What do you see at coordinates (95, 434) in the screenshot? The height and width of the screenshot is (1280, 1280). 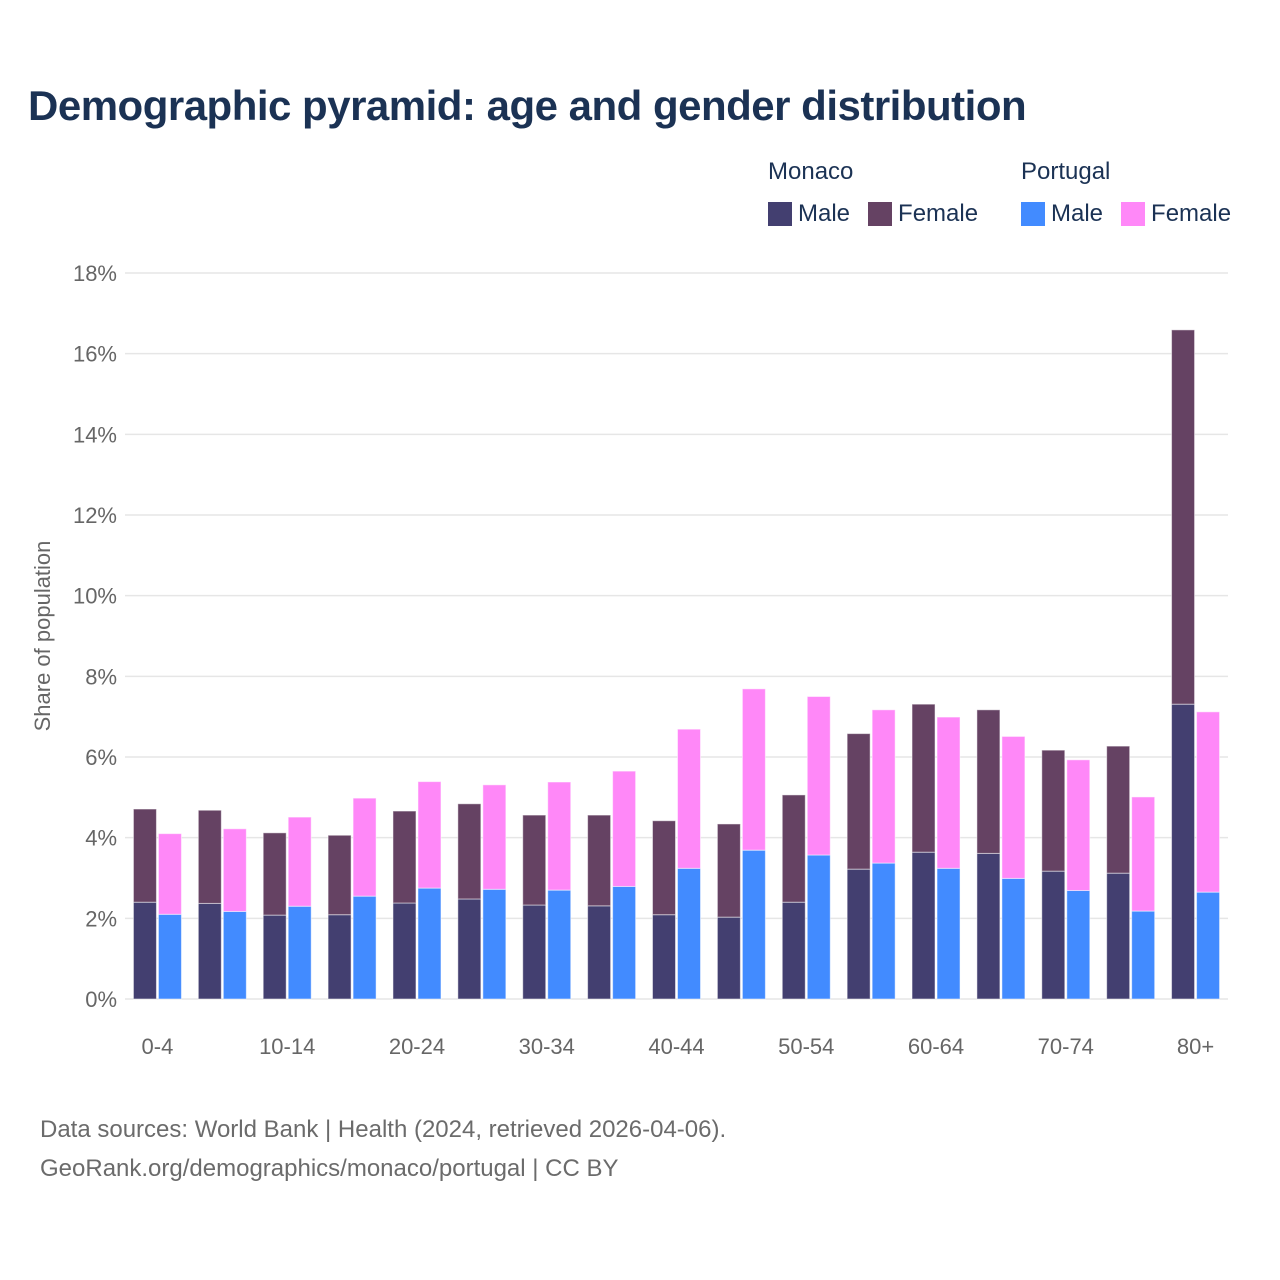 I see `y-tick-label: 14%` at bounding box center [95, 434].